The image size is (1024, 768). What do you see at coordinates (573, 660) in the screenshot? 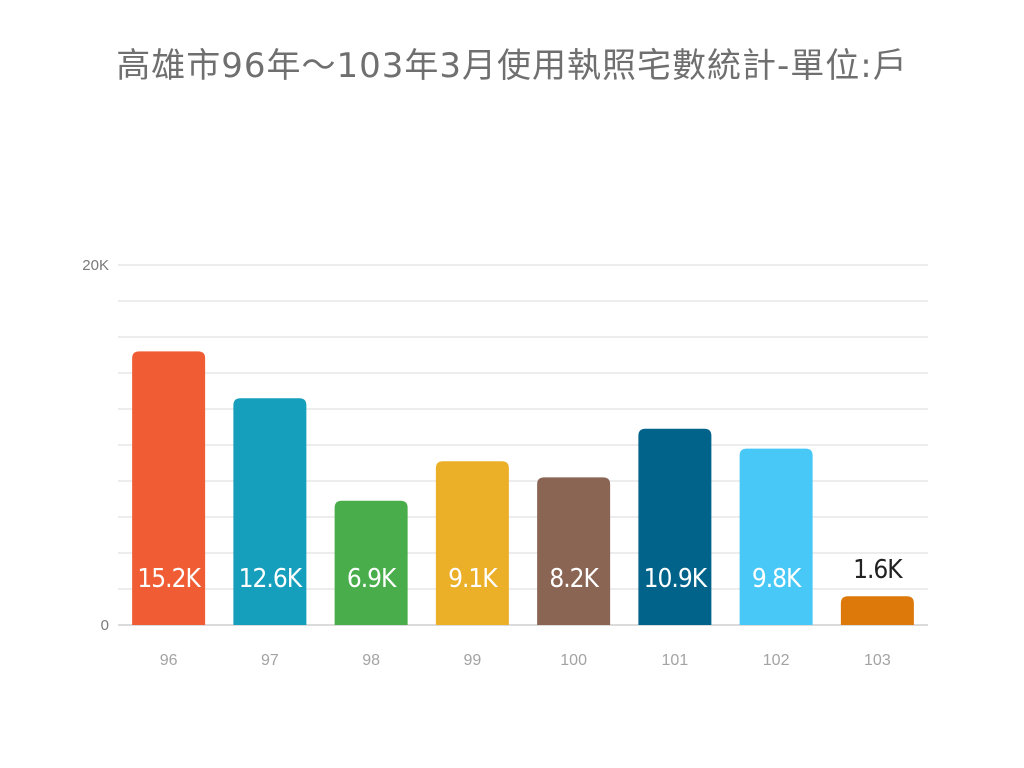
I see `x-tick-label: 100` at bounding box center [573, 660].